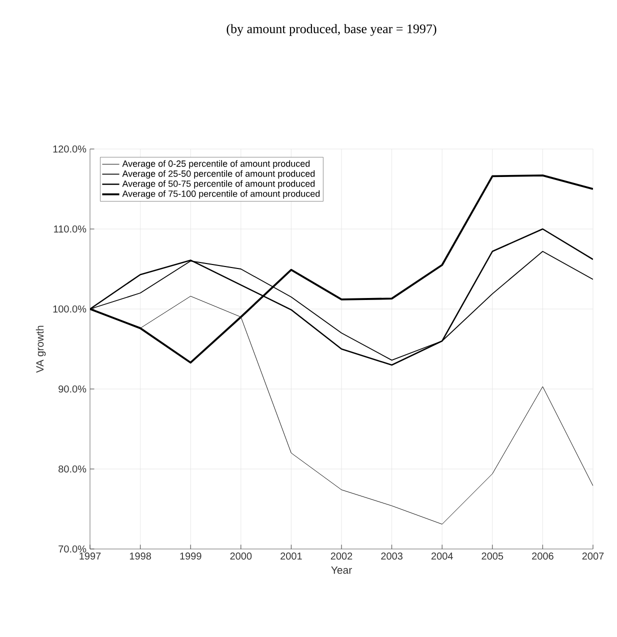  What do you see at coordinates (331, 30) in the screenshot?
I see `chart-title: (by amount produced, base year = 1997)` at bounding box center [331, 30].